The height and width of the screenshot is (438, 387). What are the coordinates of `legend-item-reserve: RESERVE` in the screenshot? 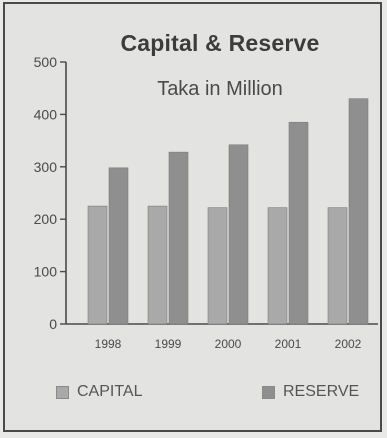 It's located at (310, 392).